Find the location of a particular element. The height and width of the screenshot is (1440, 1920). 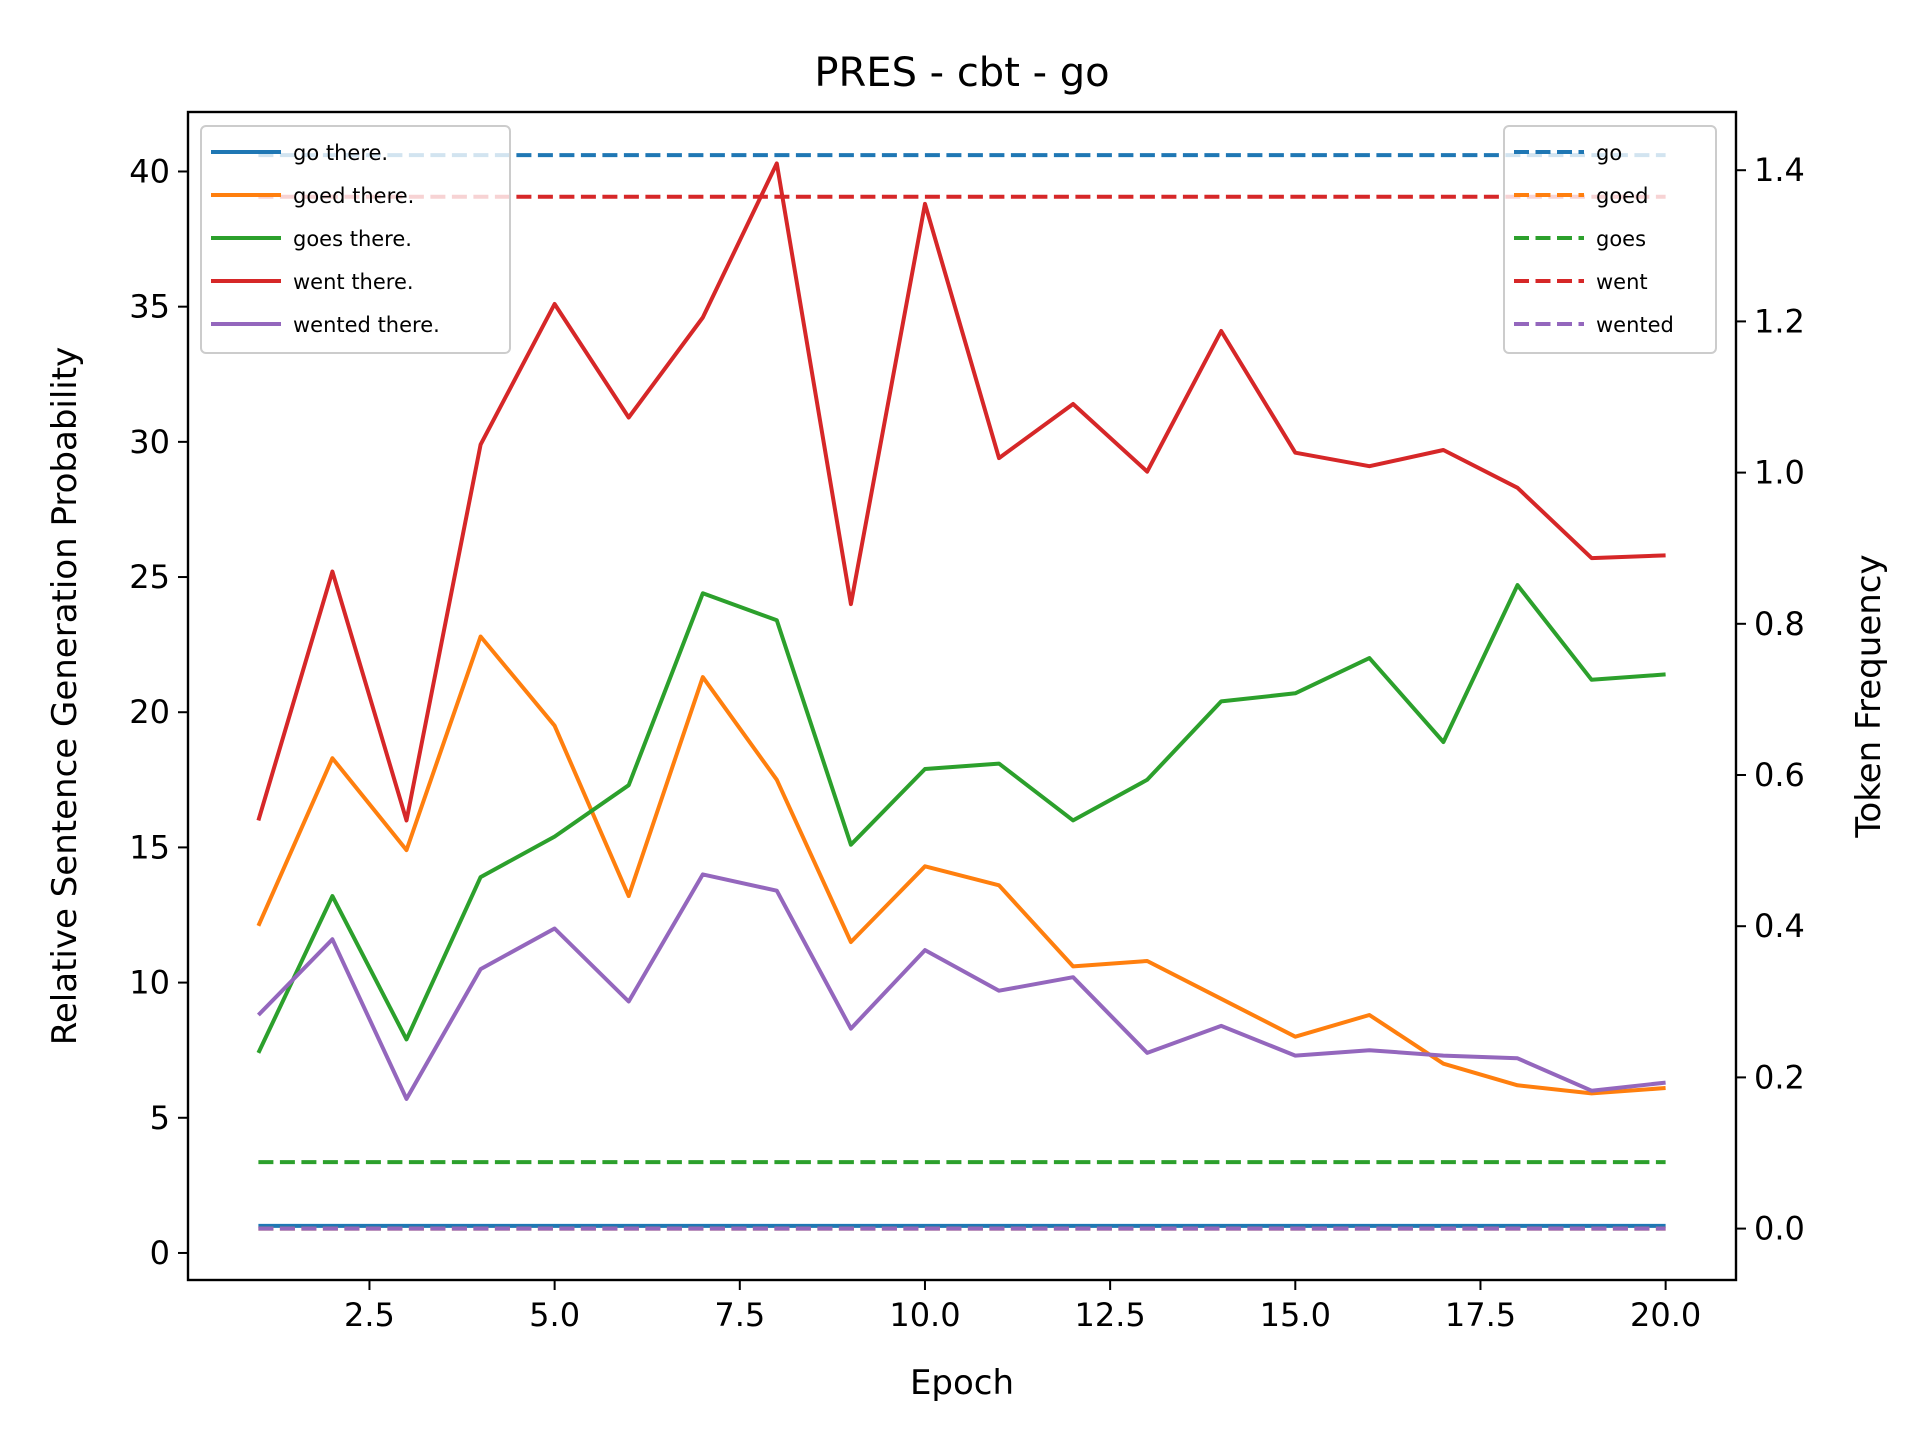

legend-label-goes-there: goes there. is located at coordinates (352, 239).